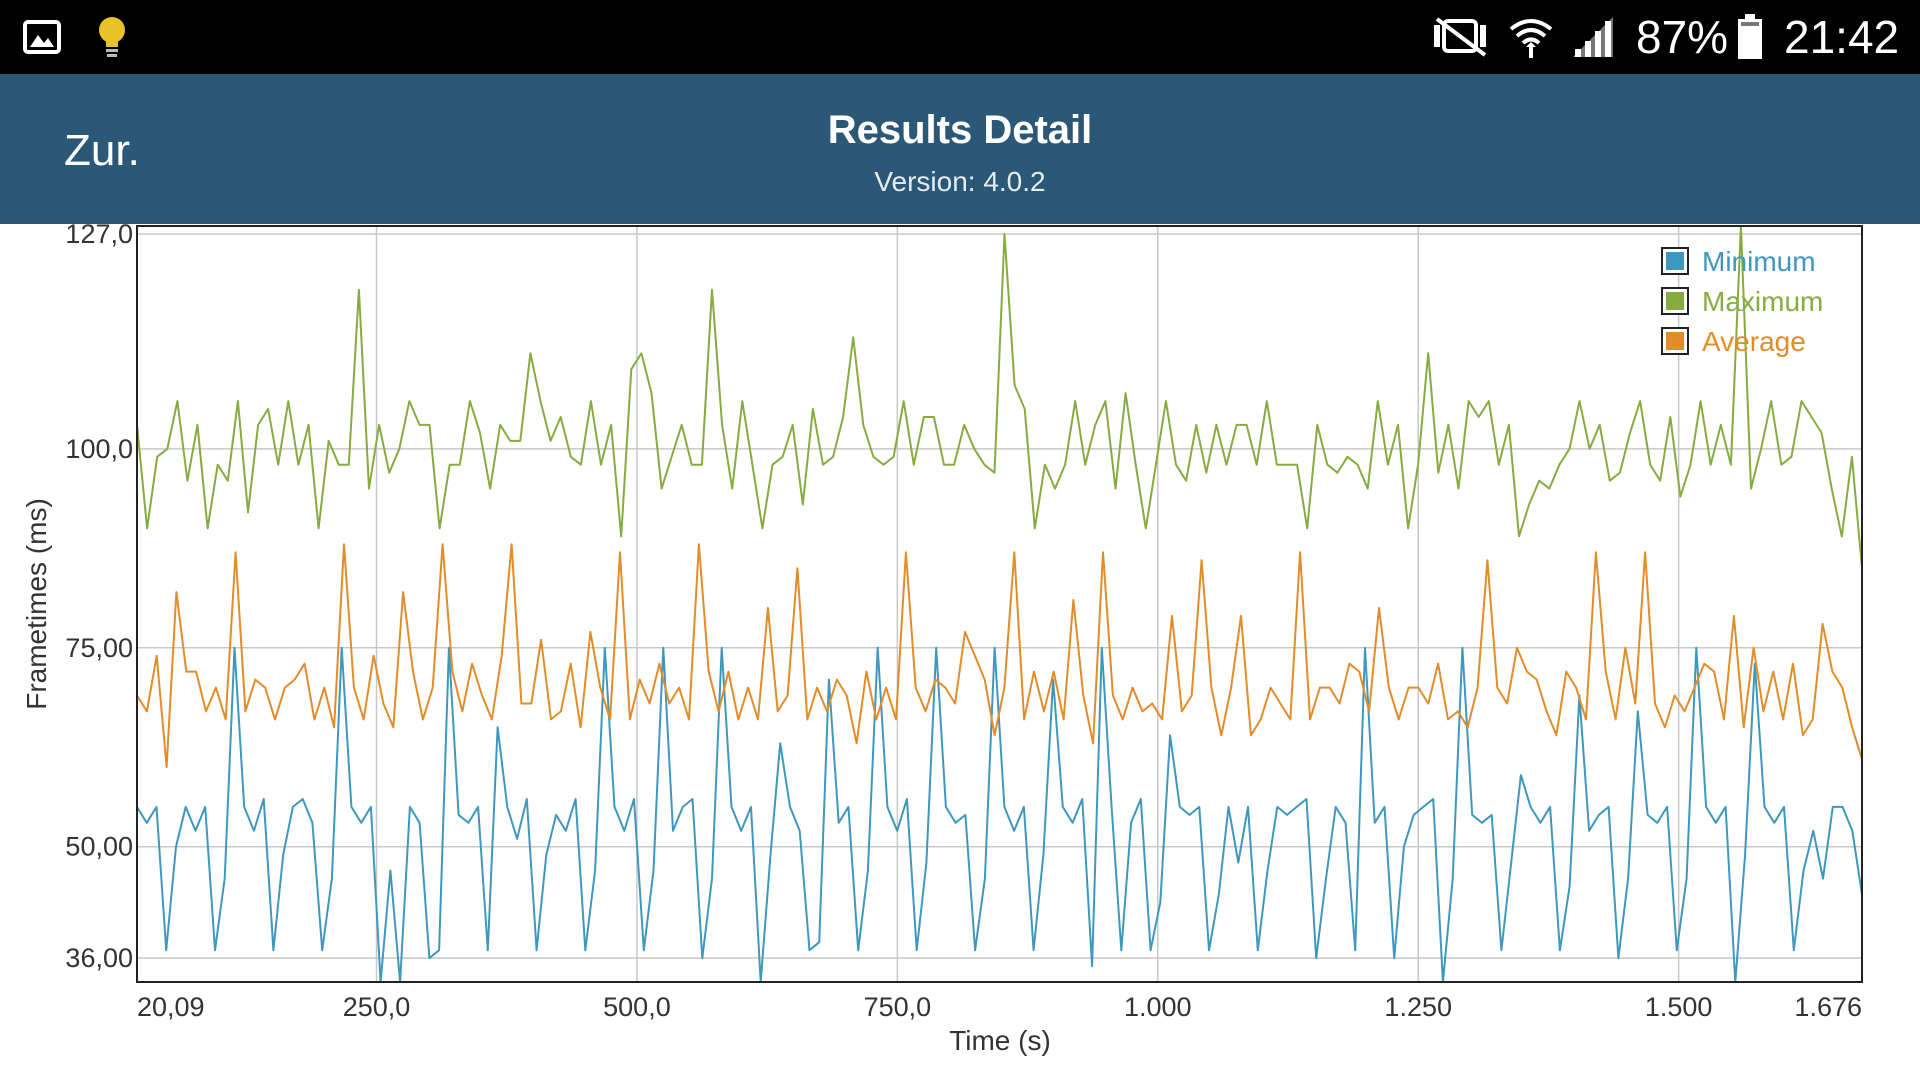 Image resolution: width=1920 pixels, height=1080 pixels. What do you see at coordinates (171, 1007) in the screenshot?
I see `x-tick-label: 20,09` at bounding box center [171, 1007].